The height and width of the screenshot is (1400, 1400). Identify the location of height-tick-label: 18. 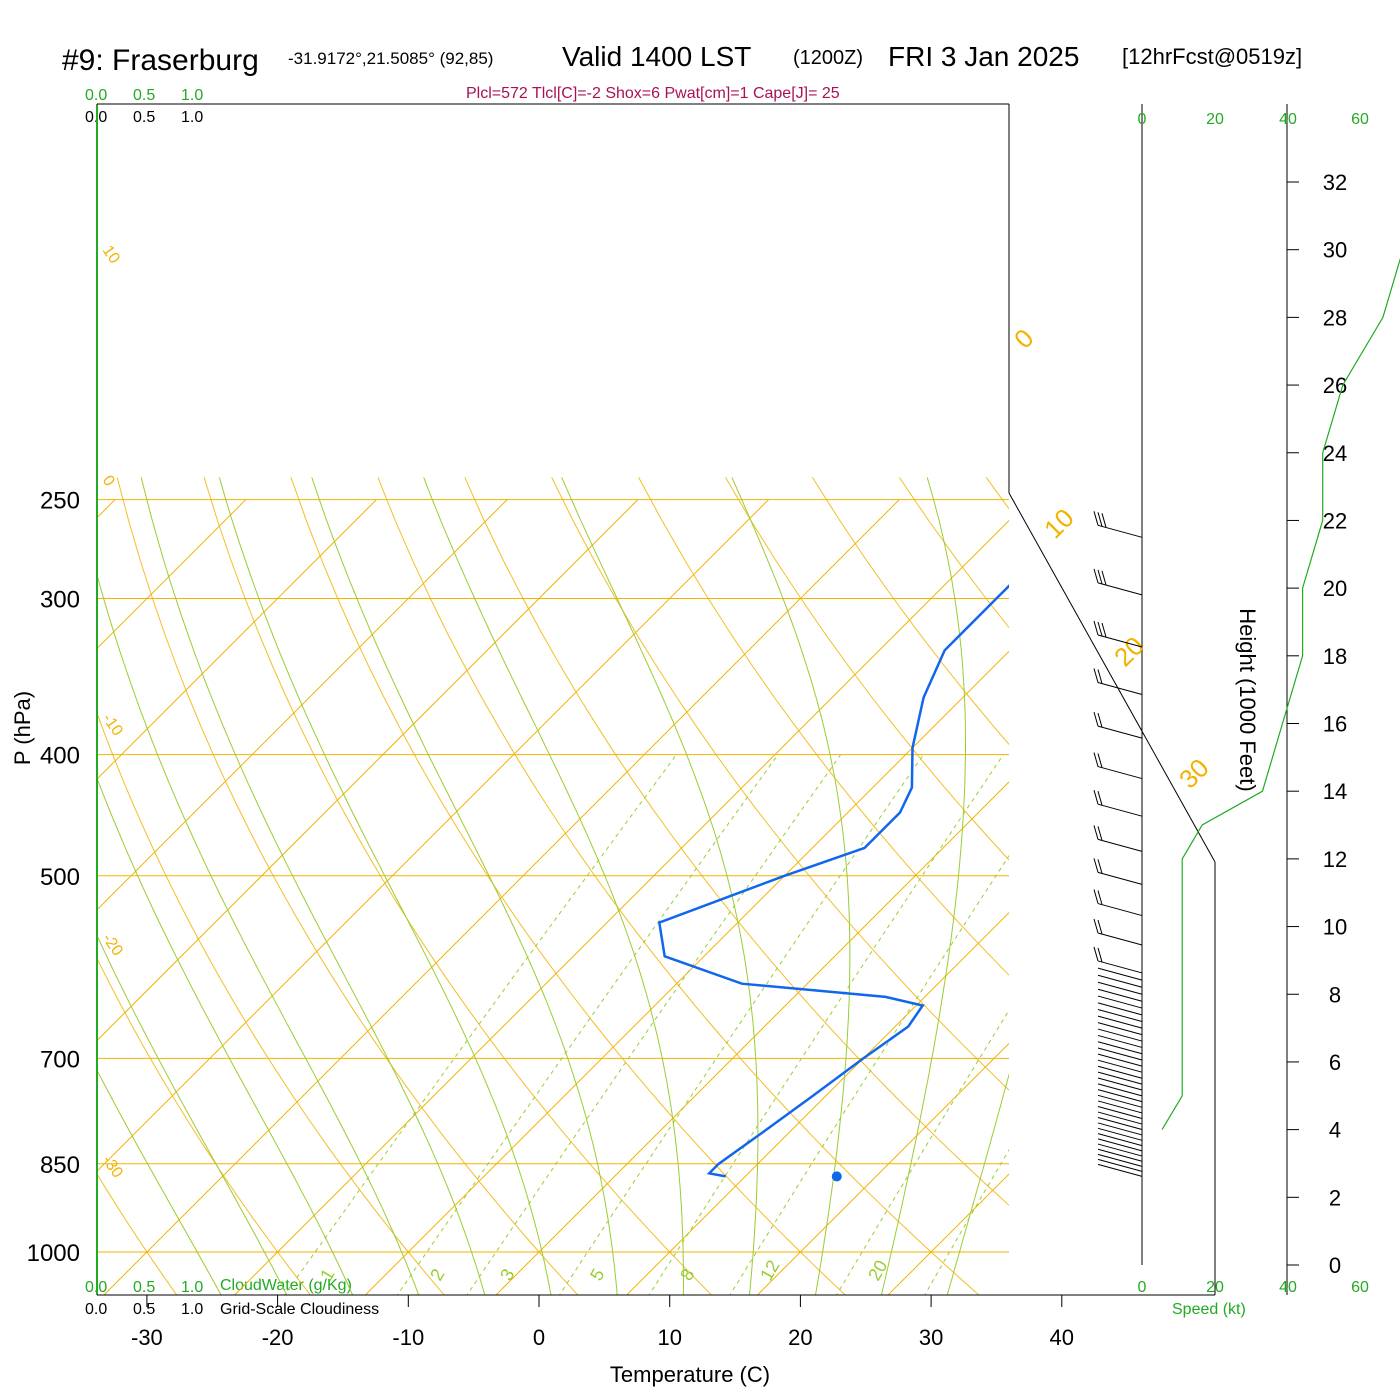
(1335, 656).